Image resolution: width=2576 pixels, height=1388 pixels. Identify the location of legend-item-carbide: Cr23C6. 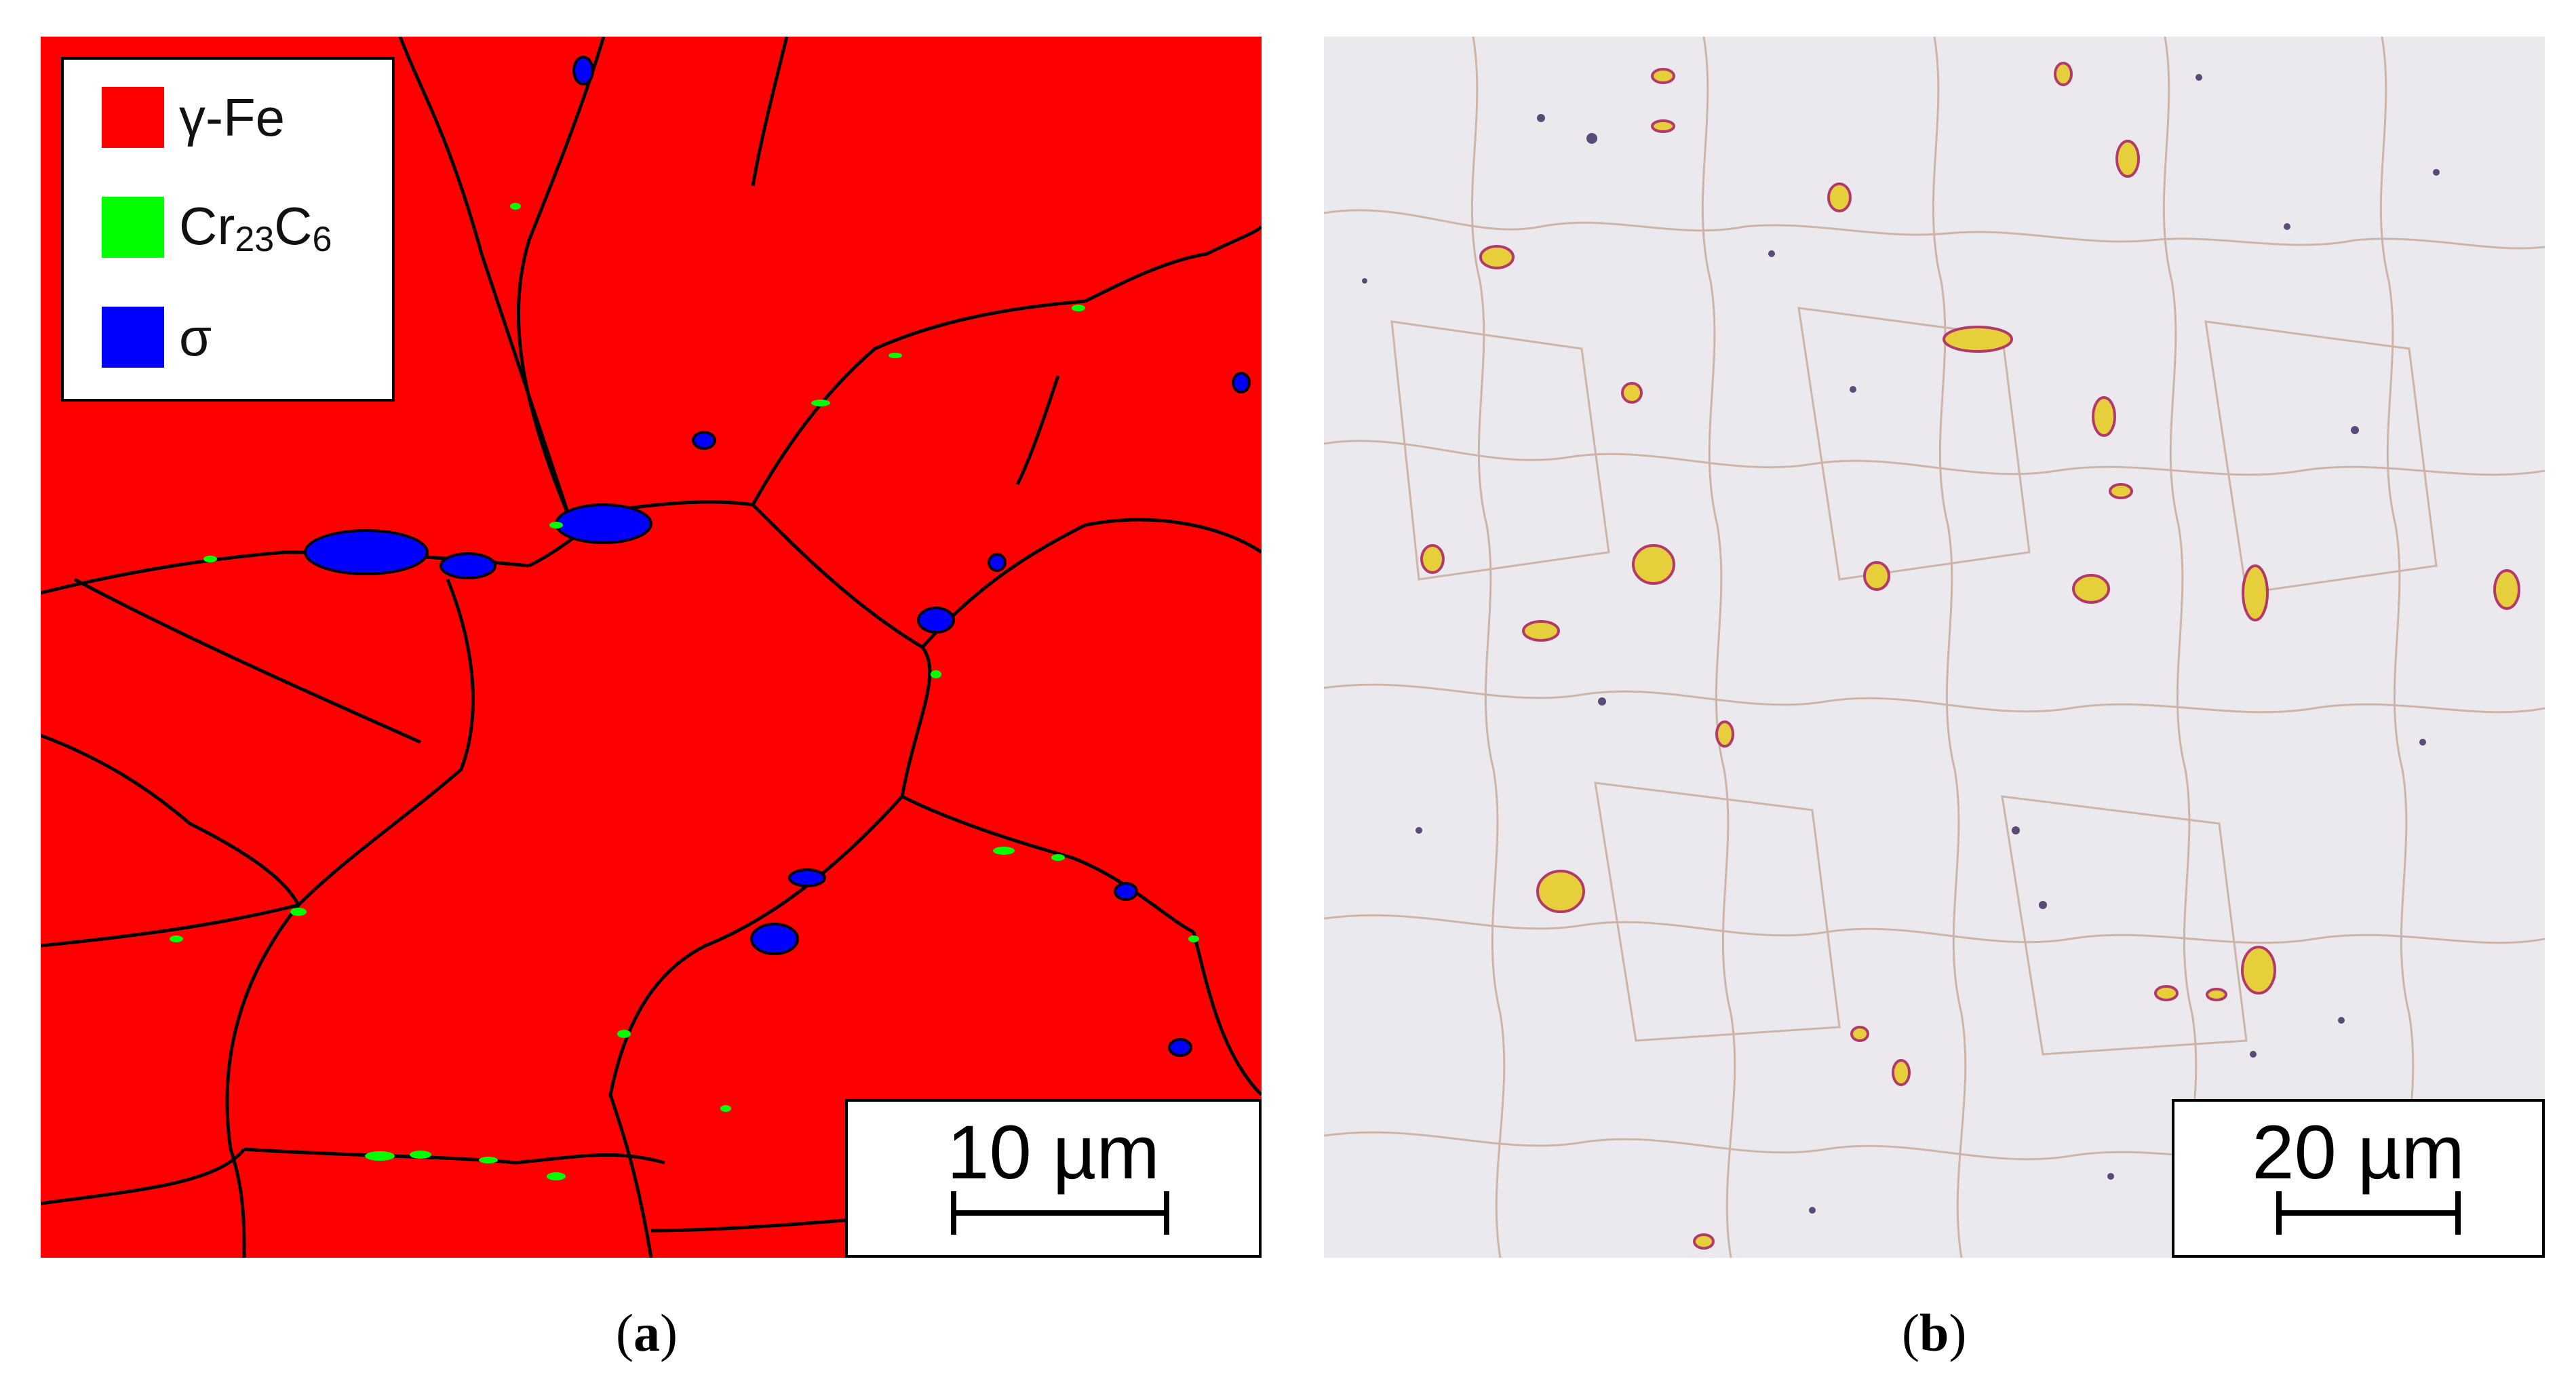
(217, 227).